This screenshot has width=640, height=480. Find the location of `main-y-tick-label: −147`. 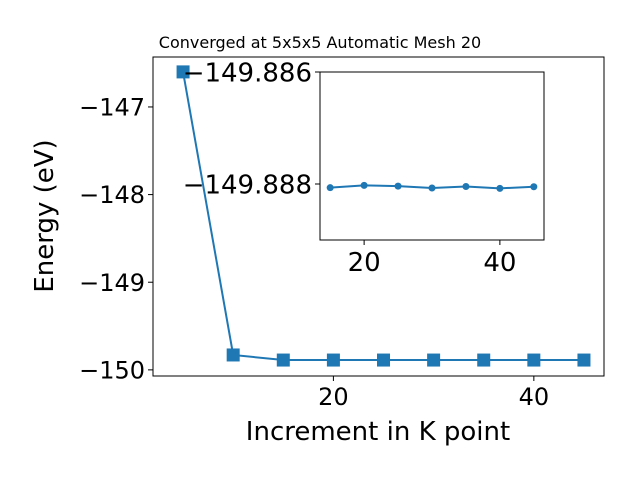

main-y-tick-label: −147 is located at coordinates (112, 108).